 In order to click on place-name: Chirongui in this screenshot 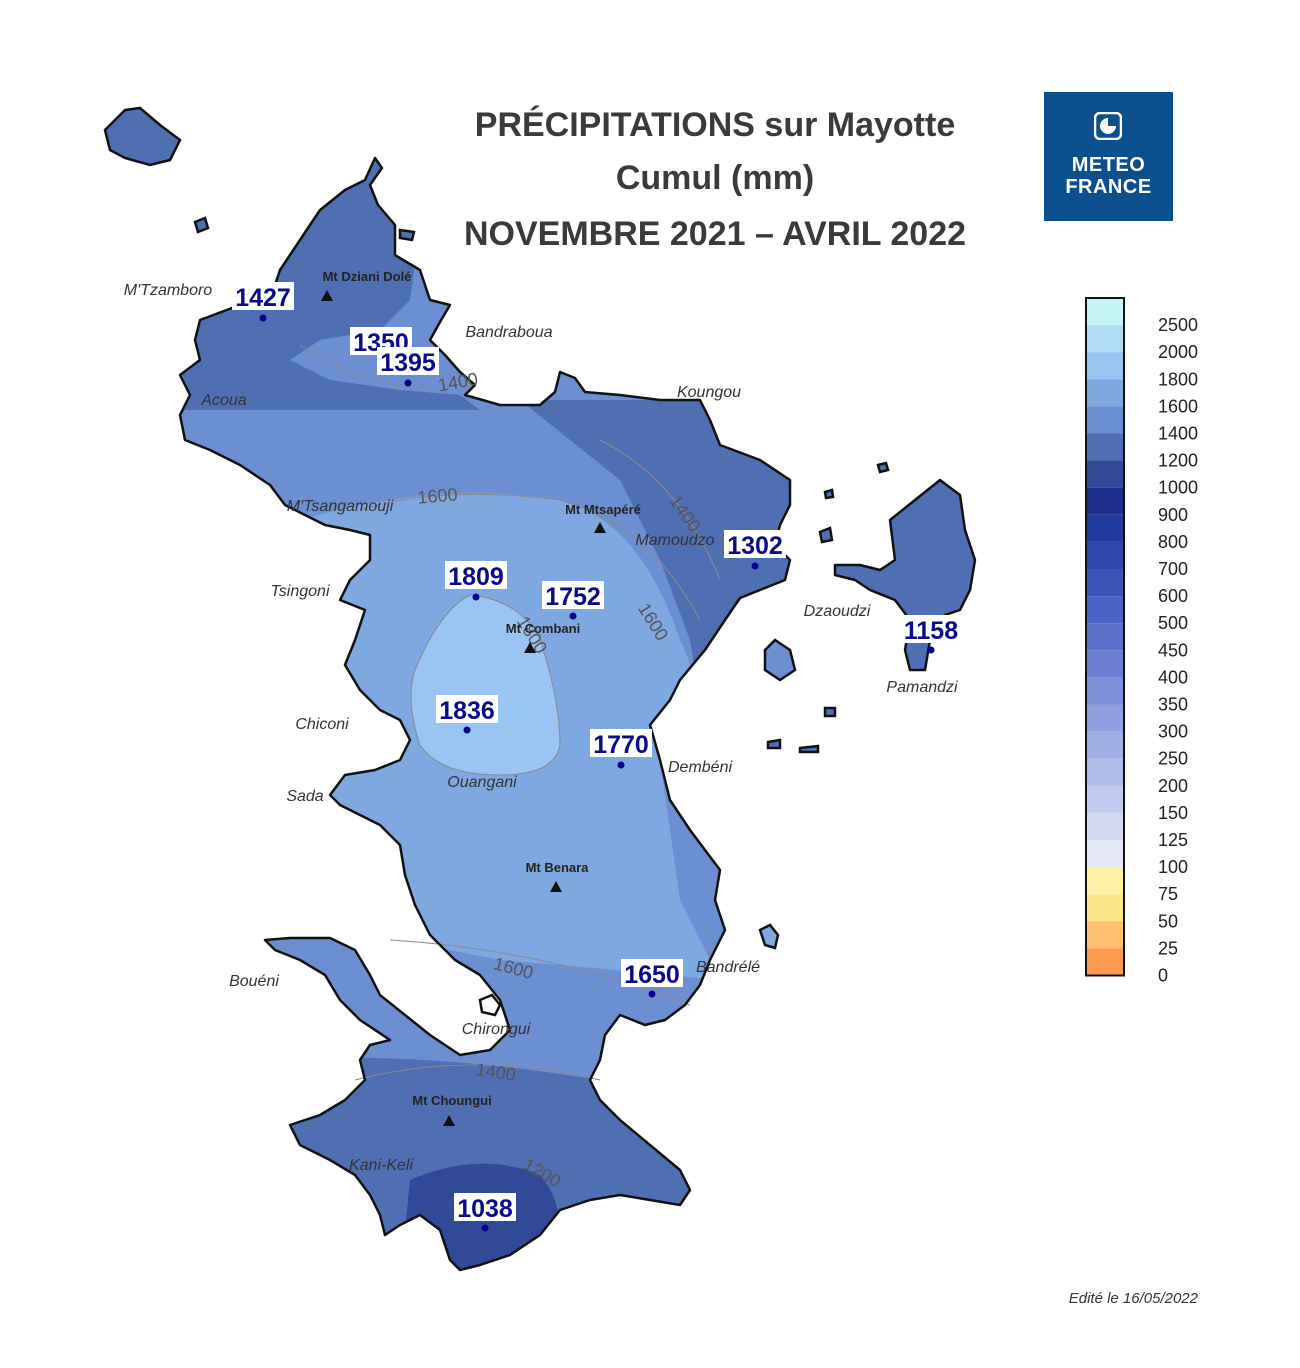, I will do `click(496, 1029)`.